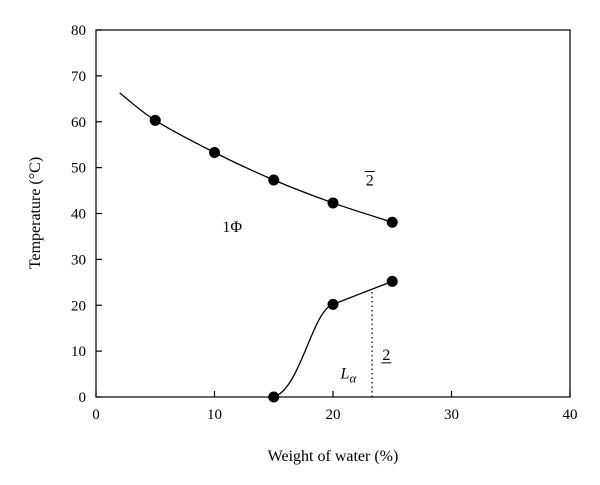  What do you see at coordinates (570, 415) in the screenshot?
I see `x-tick-label: 40` at bounding box center [570, 415].